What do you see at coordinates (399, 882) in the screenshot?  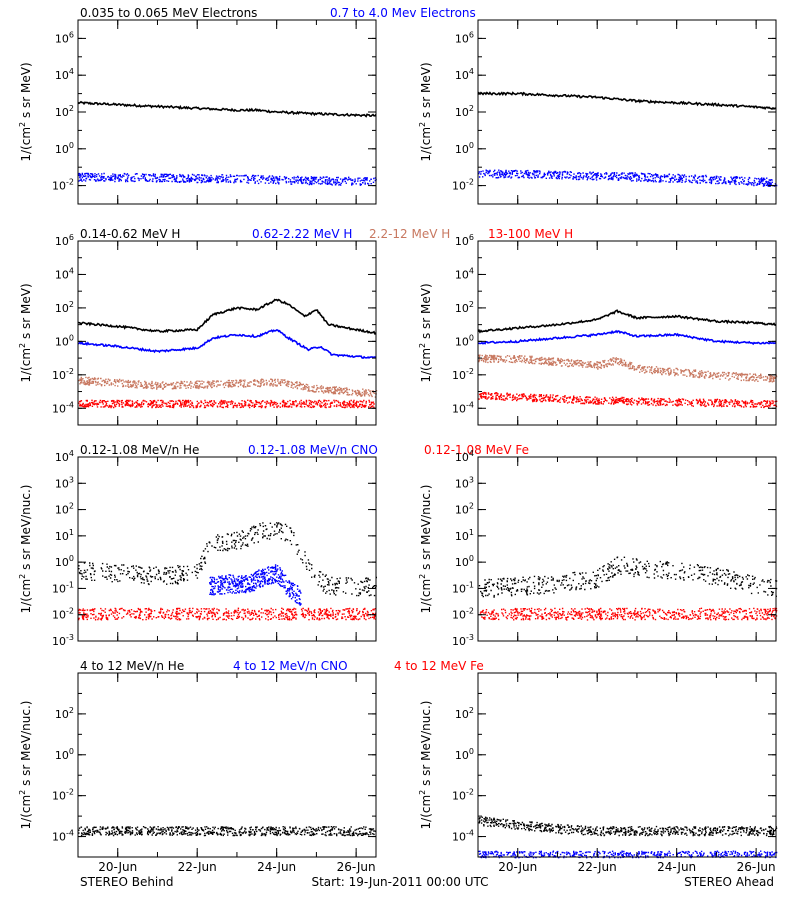 I see `footer-start-time: Start: 19-Jun-2011 00:00 UTC` at bounding box center [399, 882].